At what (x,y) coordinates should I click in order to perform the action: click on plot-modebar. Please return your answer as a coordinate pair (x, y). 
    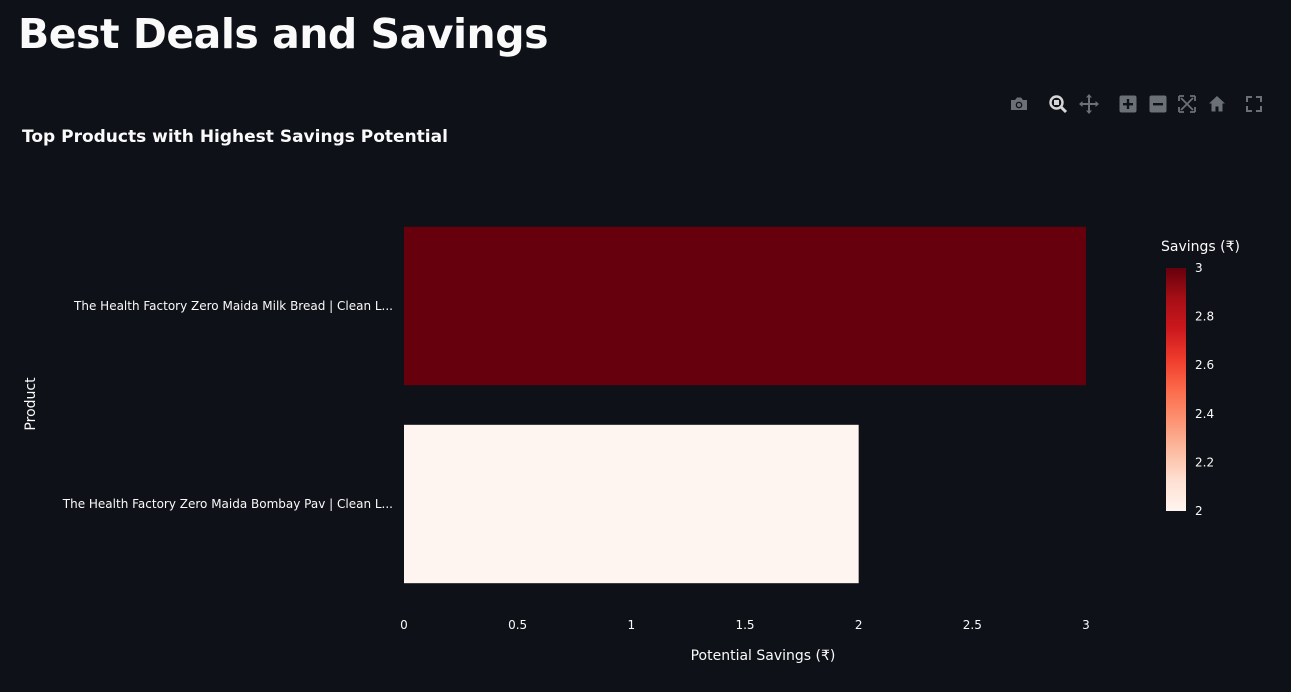
    Looking at the image, I should click on (1137, 105).